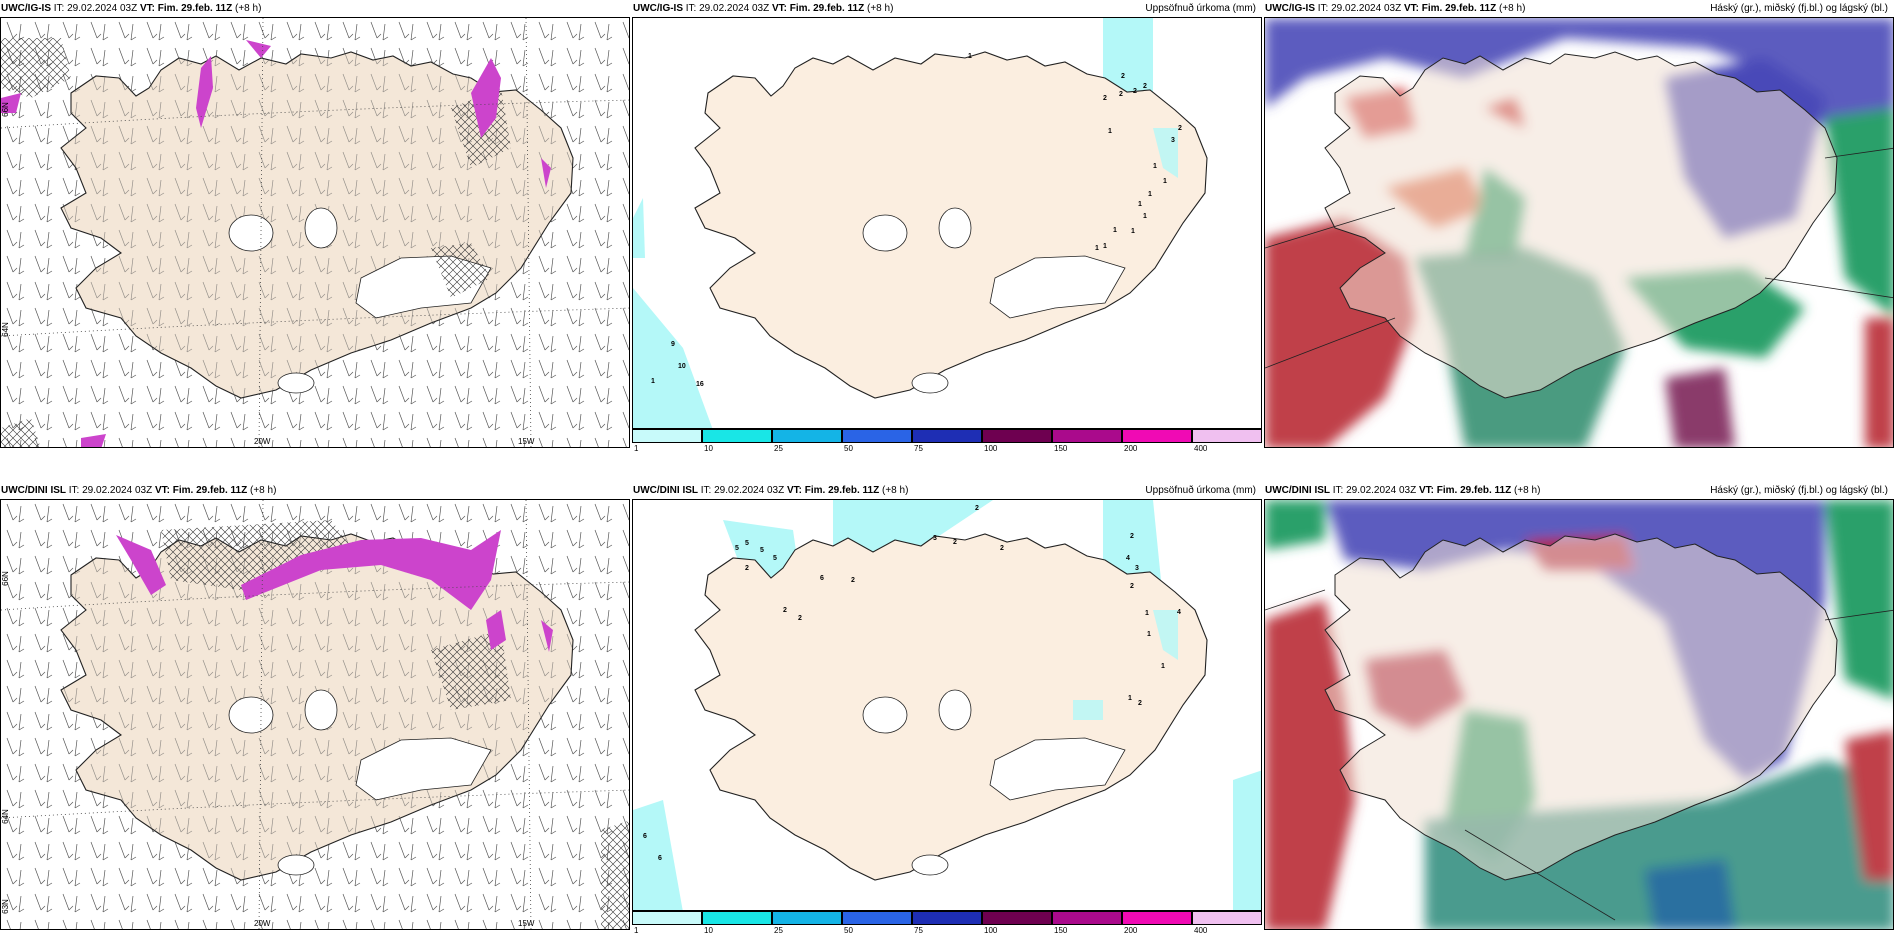 The image size is (1900, 950). I want to click on precip-title: Uppsöfnuð úrkoma (mm), so click(1200, 490).